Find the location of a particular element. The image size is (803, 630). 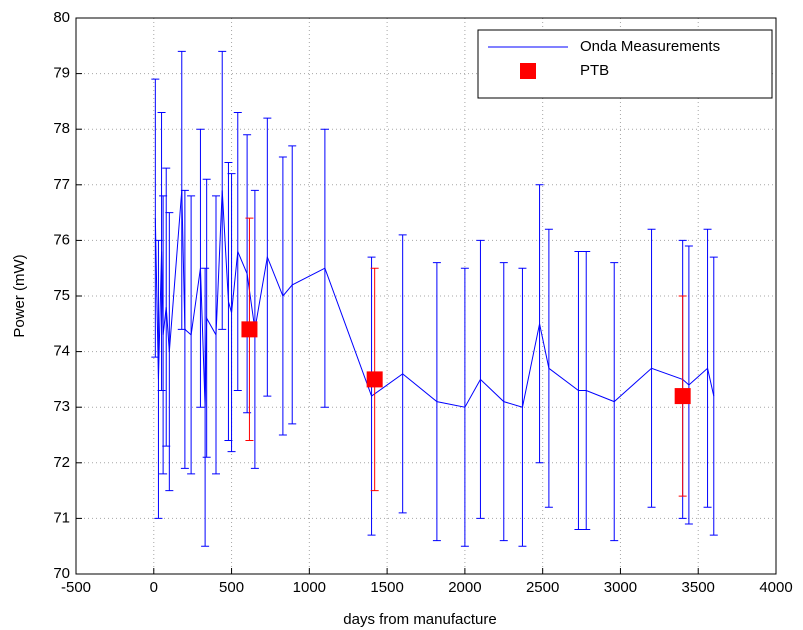

y-tick-label: 80 is located at coordinates (61, 17).